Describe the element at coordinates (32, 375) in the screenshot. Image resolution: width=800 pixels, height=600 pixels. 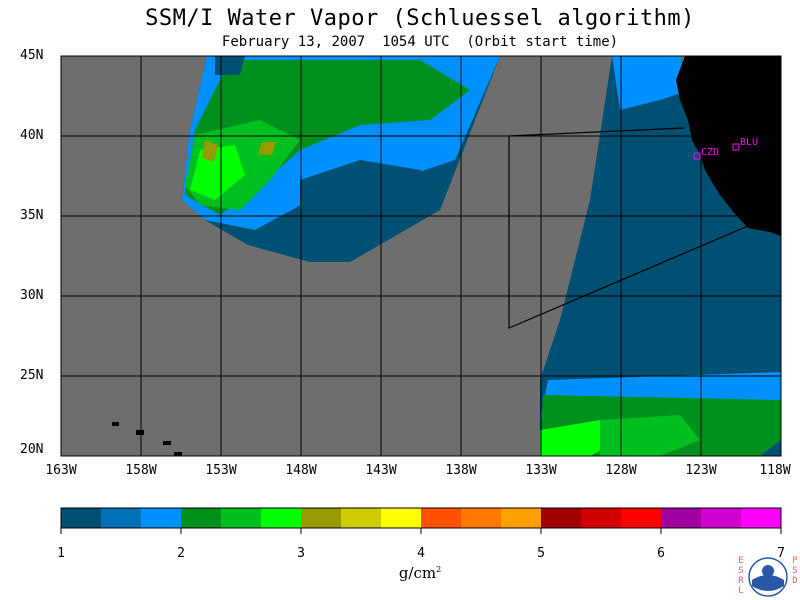
I see `lat-label-25n: 25N` at that location.